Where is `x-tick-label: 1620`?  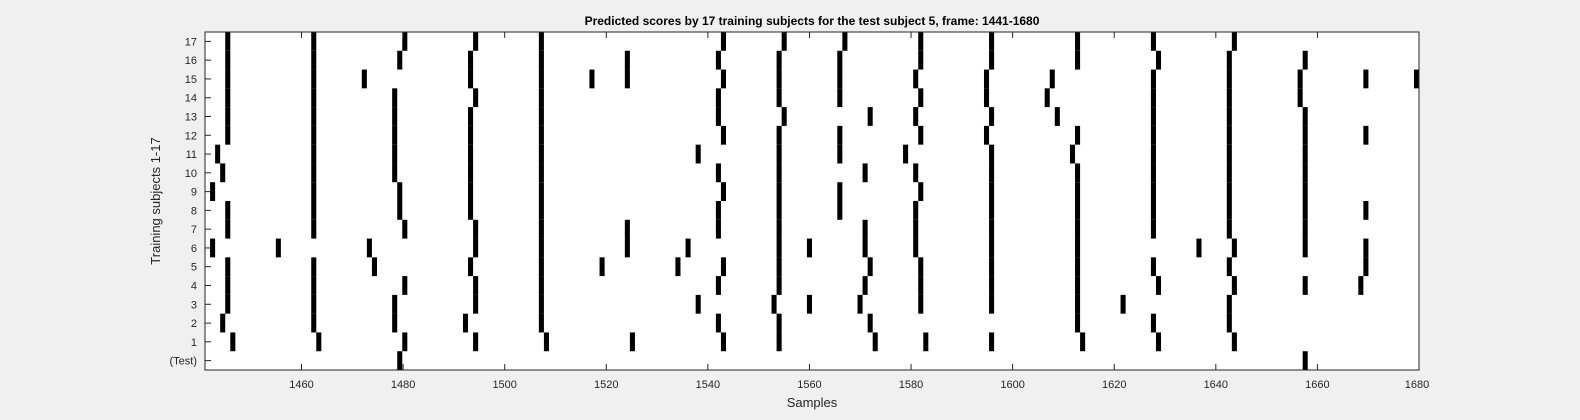 x-tick-label: 1620 is located at coordinates (1114, 385).